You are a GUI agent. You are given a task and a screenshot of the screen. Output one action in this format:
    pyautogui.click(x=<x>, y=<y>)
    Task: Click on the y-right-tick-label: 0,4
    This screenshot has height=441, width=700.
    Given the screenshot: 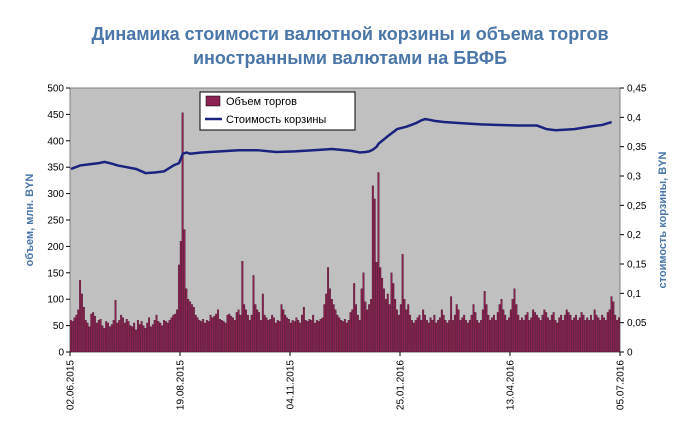 What is the action you would take?
    pyautogui.click(x=634, y=118)
    